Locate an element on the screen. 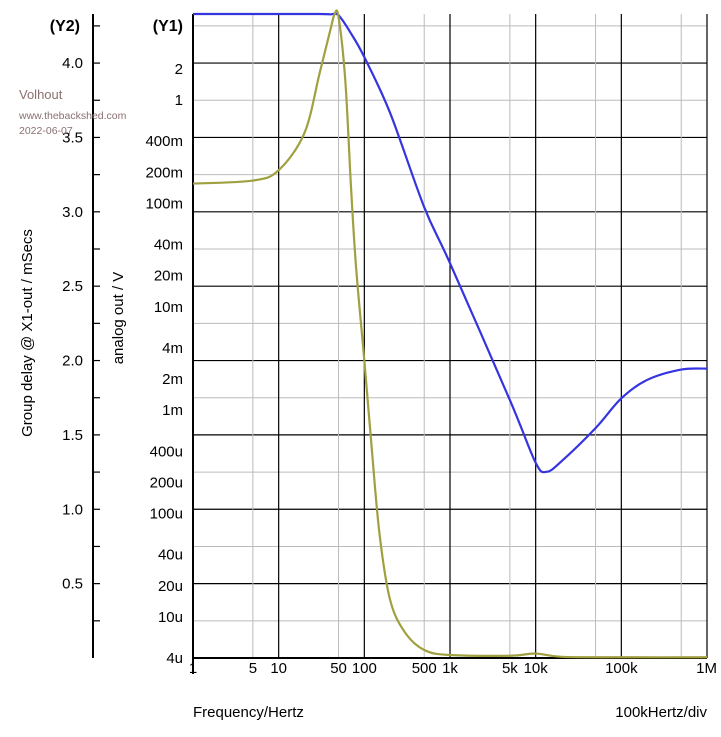 The image size is (721, 737). x-tick-label: 5k is located at coordinates (510, 668).